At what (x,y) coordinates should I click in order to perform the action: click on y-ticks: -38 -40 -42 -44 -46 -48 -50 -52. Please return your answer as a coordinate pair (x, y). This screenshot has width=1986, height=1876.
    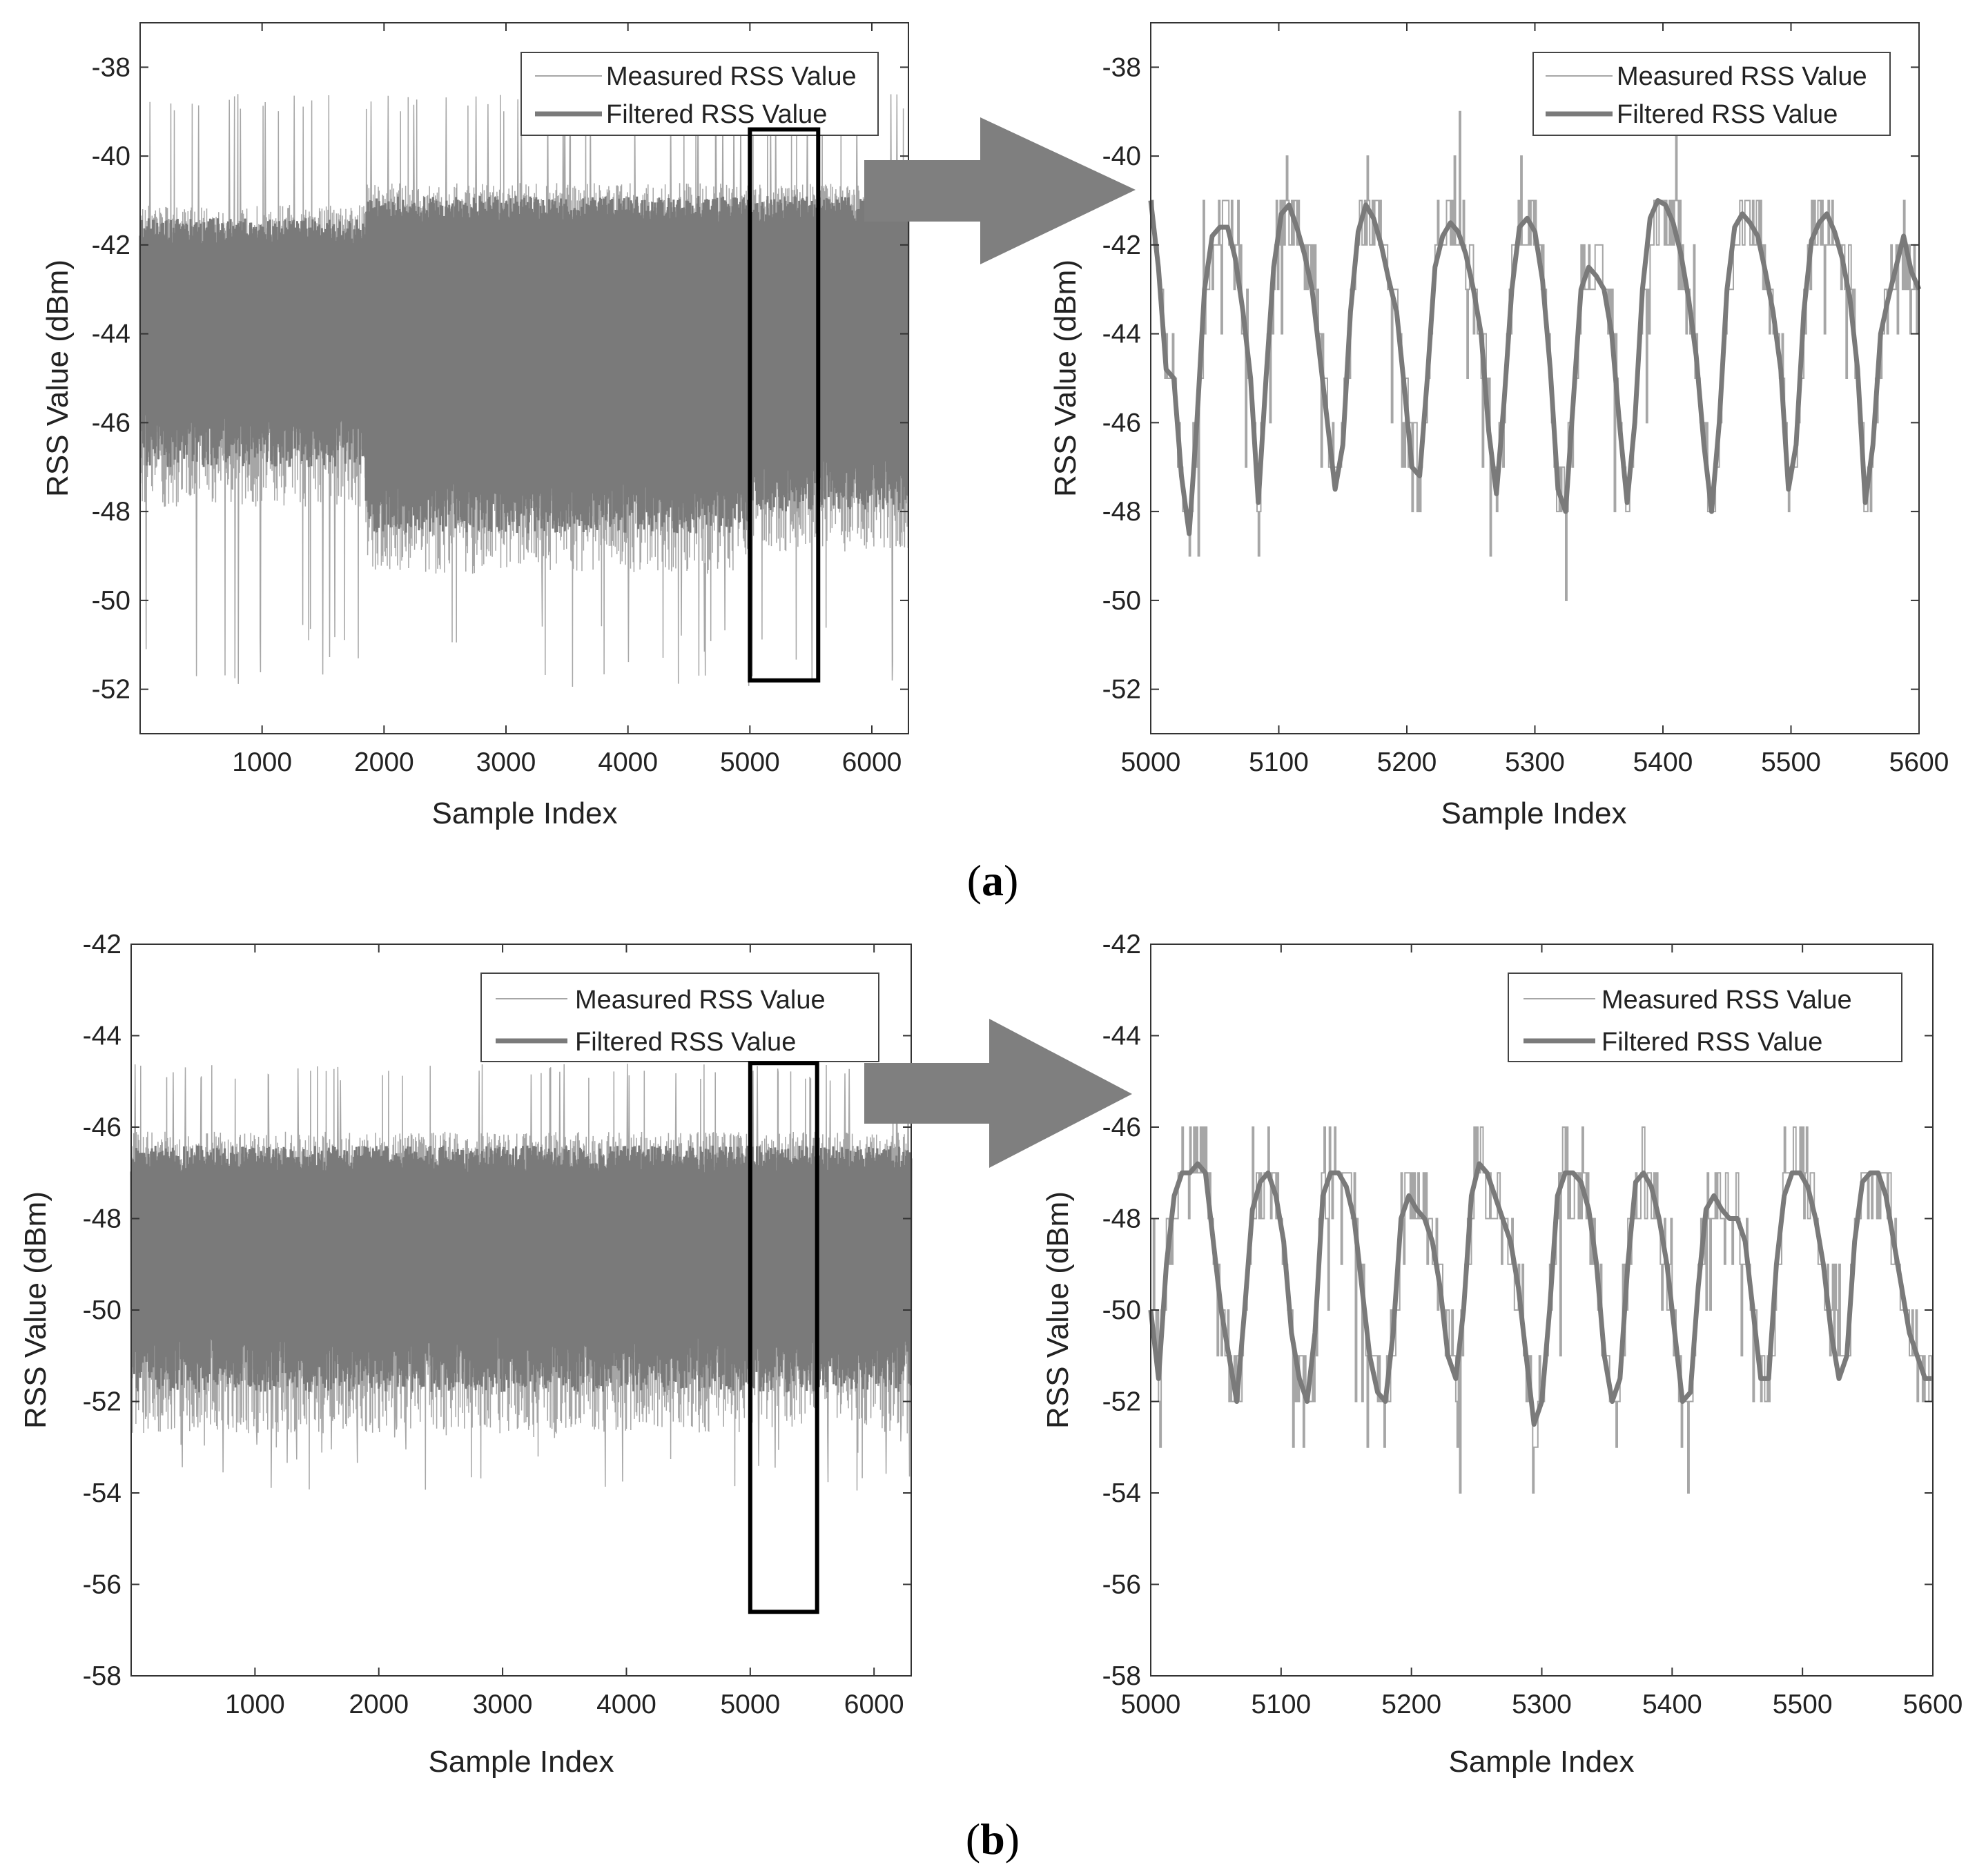
    Looking at the image, I should click on (1510, 378).